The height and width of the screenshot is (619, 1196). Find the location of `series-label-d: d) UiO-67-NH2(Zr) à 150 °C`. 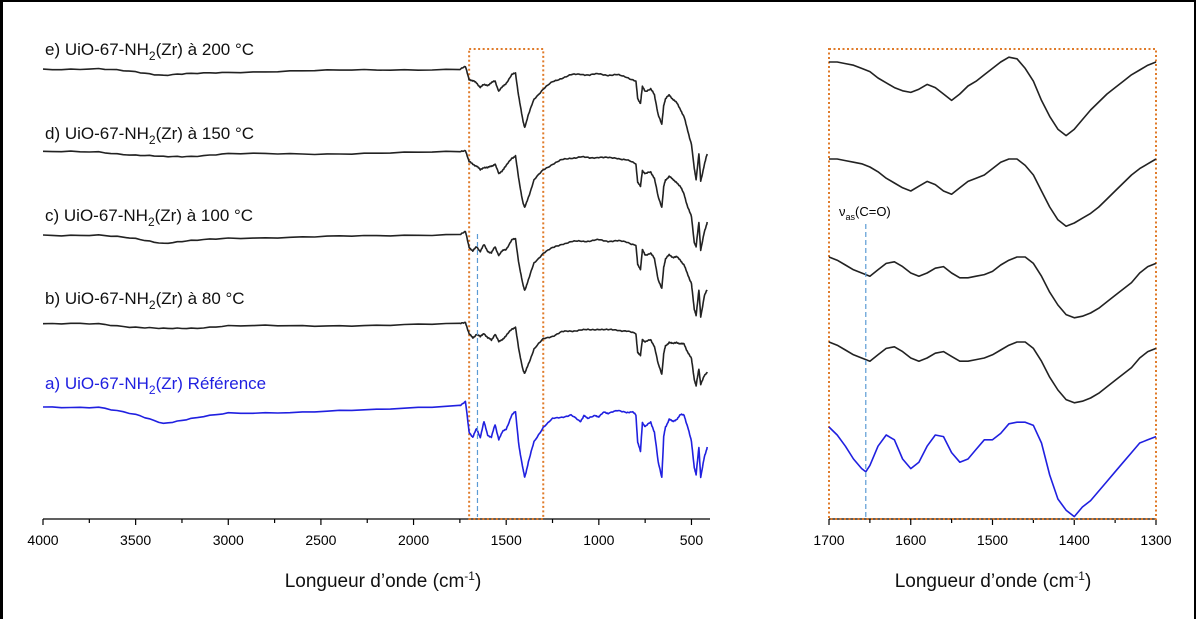

series-label-d: d) UiO-67-NH2(Zr) à 150 °C is located at coordinates (149, 135).